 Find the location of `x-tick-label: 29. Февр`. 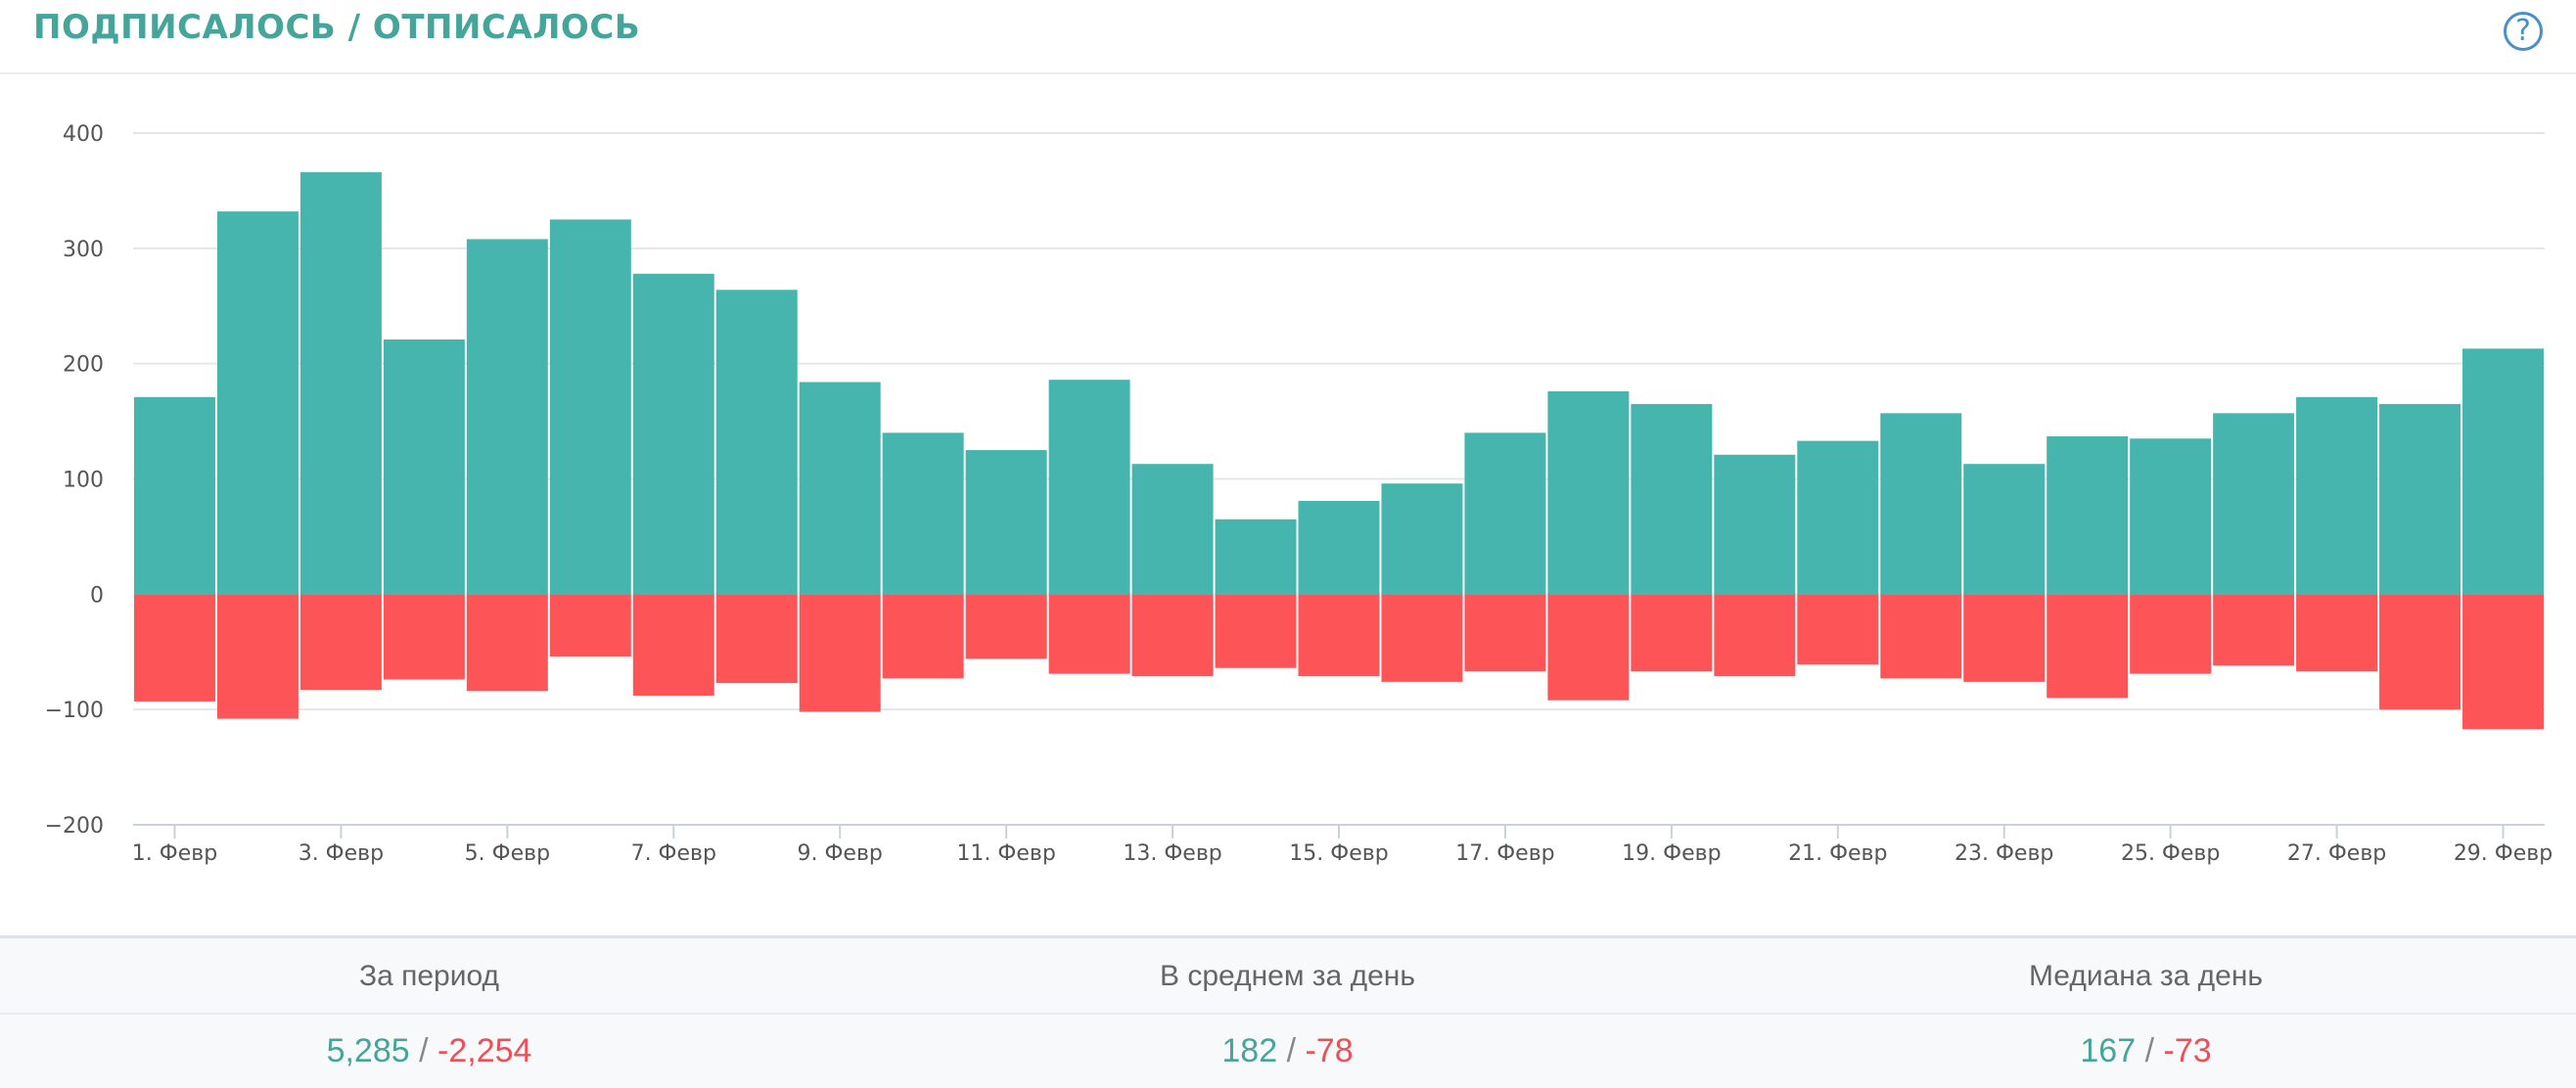

x-tick-label: 29. Февр is located at coordinates (2503, 853).